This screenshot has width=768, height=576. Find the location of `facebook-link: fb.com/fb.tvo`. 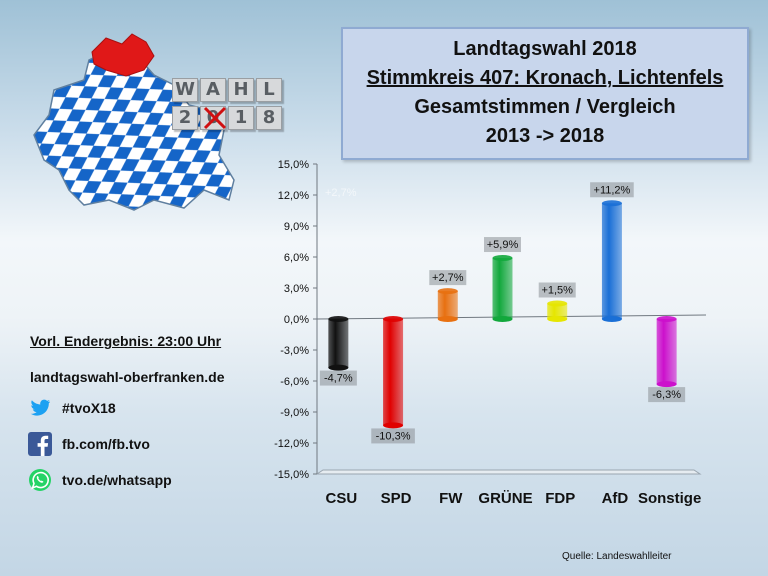

facebook-link: fb.com/fb.tvo is located at coordinates (106, 444).